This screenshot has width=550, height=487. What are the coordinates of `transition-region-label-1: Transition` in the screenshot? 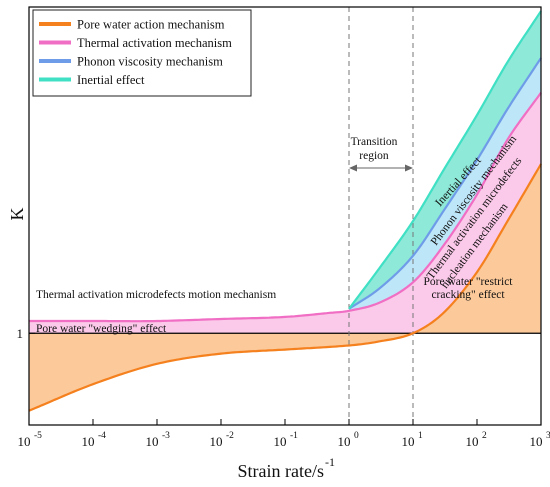 It's located at (374, 142).